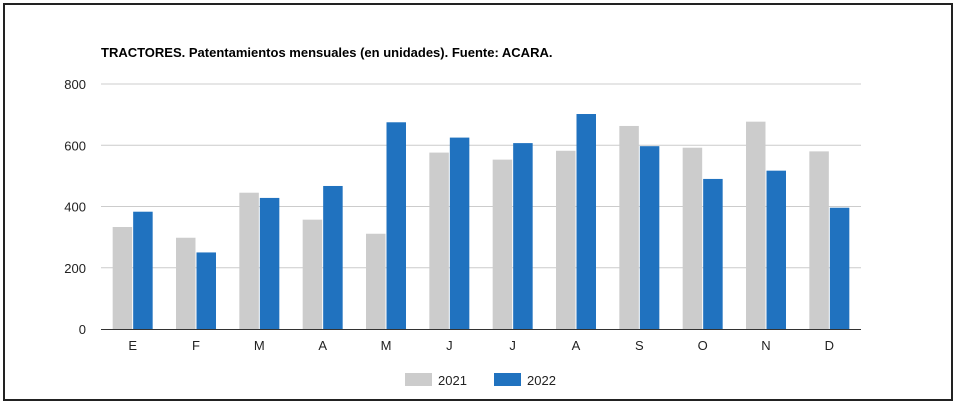 The width and height of the screenshot is (960, 408). What do you see at coordinates (703, 345) in the screenshot?
I see `x-tick-label: O` at bounding box center [703, 345].